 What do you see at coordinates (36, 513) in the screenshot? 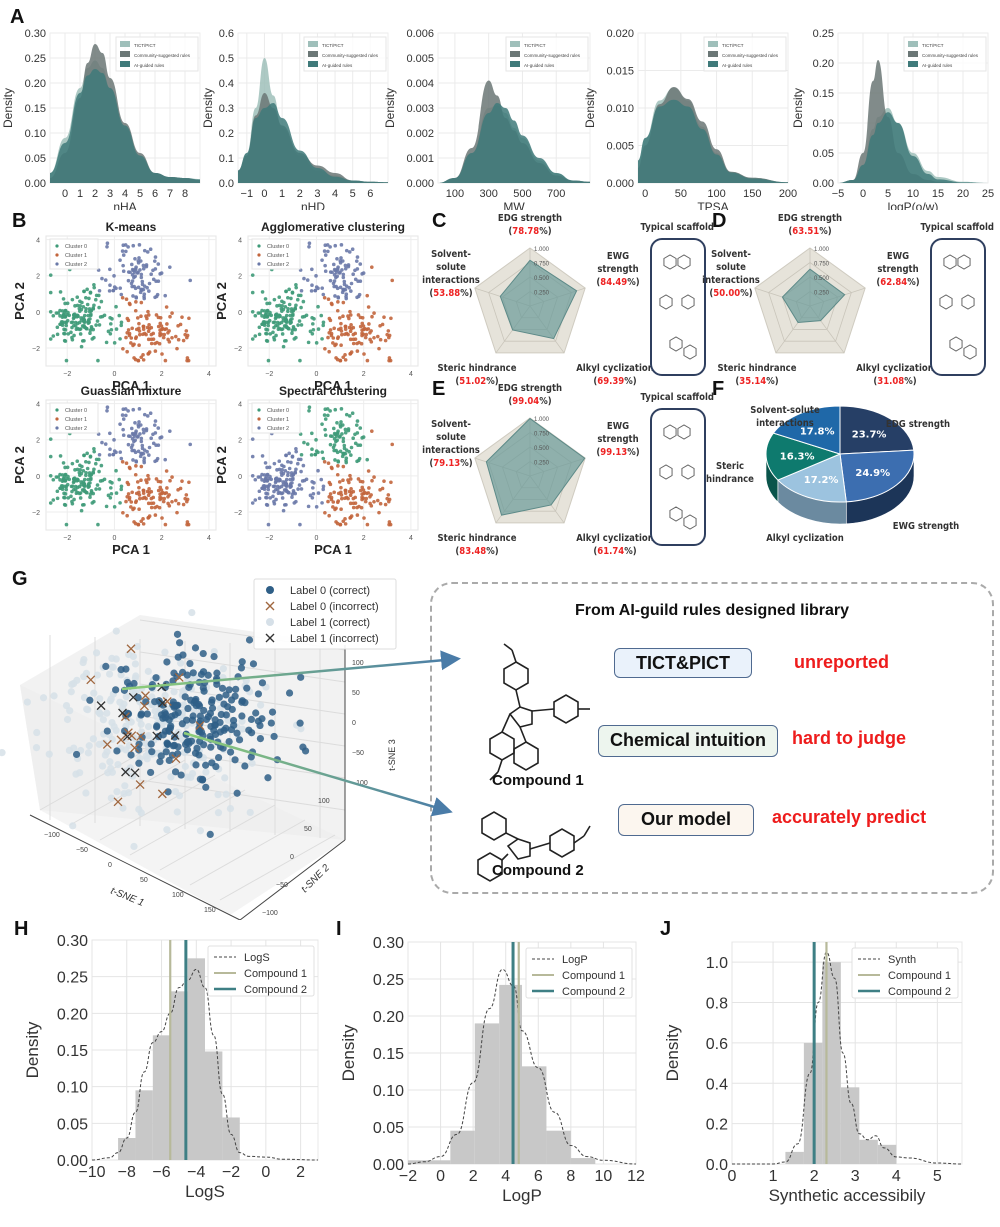
I see `y-tick-label: −2` at bounding box center [36, 513].